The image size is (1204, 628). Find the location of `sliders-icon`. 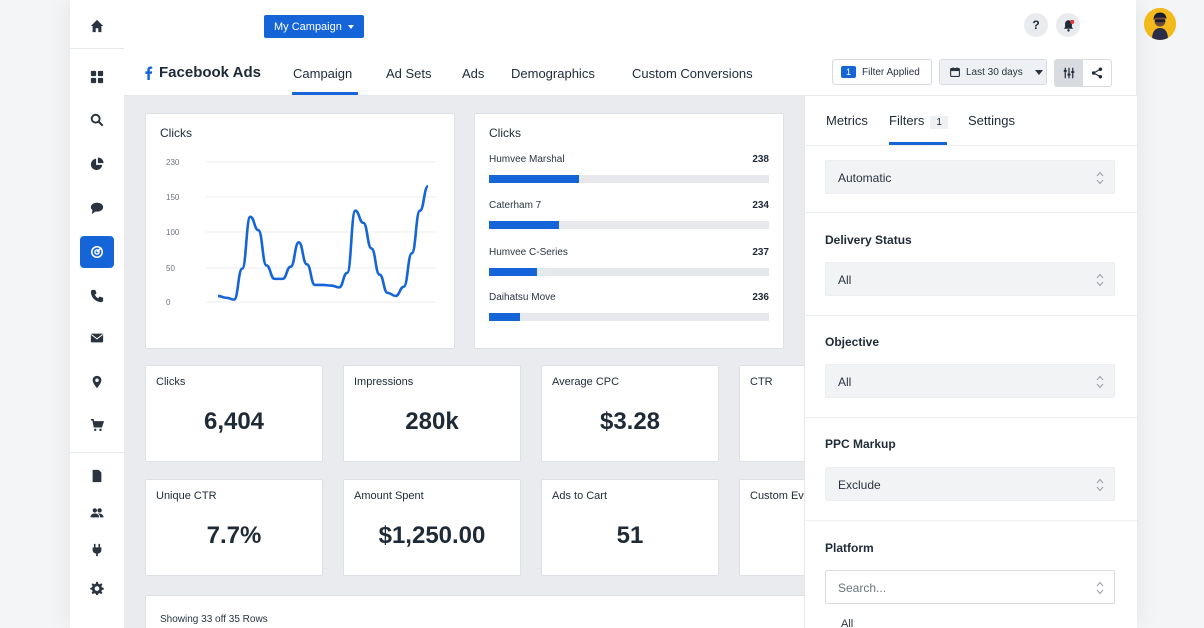

sliders-icon is located at coordinates (1069, 73).